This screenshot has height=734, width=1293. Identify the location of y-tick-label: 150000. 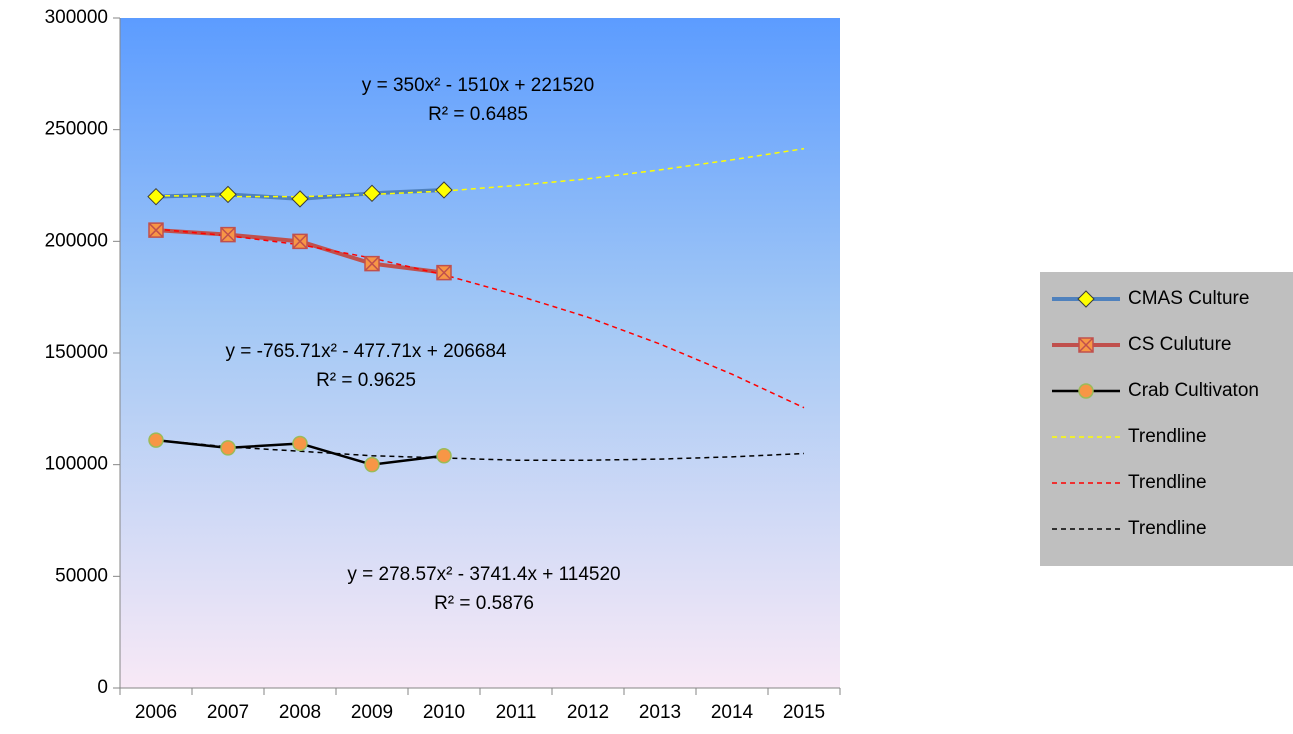
(76, 352).